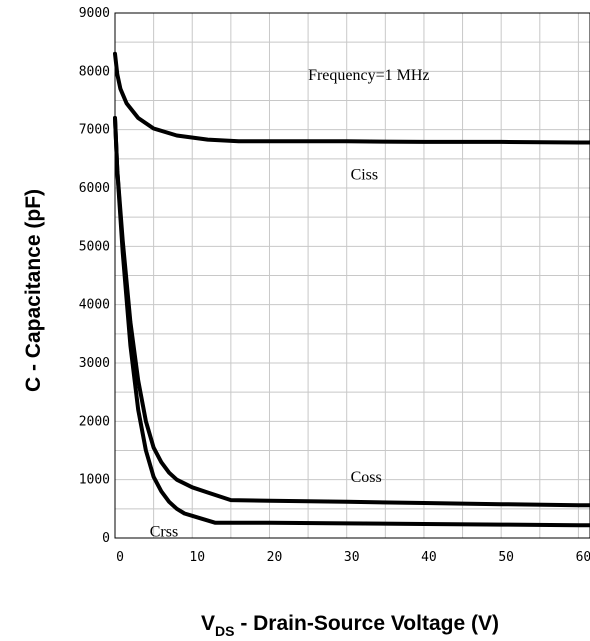 The height and width of the screenshot is (641, 590). Describe the element at coordinates (94, 130) in the screenshot. I see `y-tick-label: 7000` at that location.